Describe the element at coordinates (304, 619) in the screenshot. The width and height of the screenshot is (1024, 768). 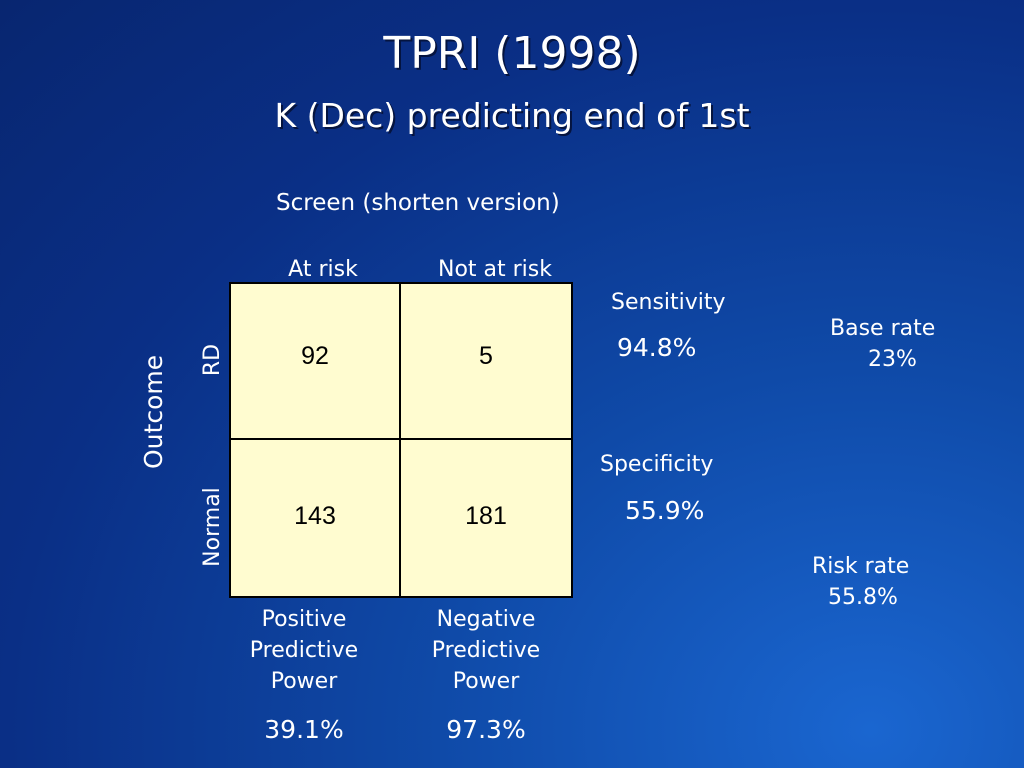
I see `ppp-label-line-1: Positive` at that location.